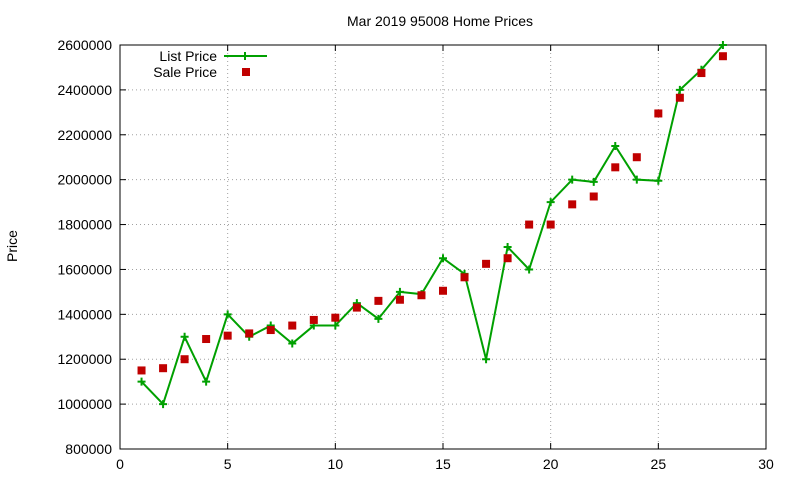 The width and height of the screenshot is (800, 480). What do you see at coordinates (659, 464) in the screenshot?
I see `x-tick-label: 25` at bounding box center [659, 464].